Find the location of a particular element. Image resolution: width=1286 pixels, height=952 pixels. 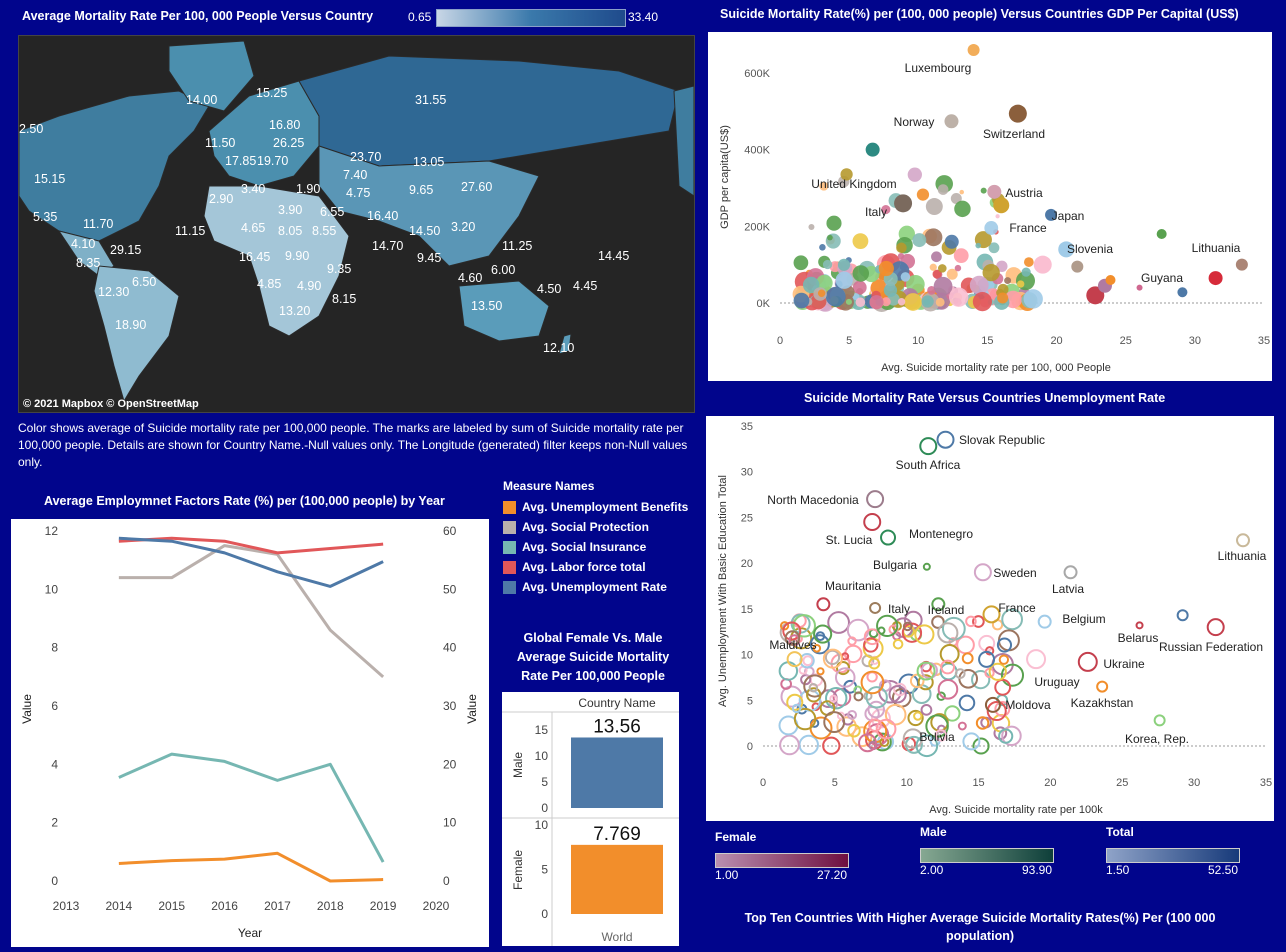

map-value-label: 9.45 is located at coordinates (429, 258).